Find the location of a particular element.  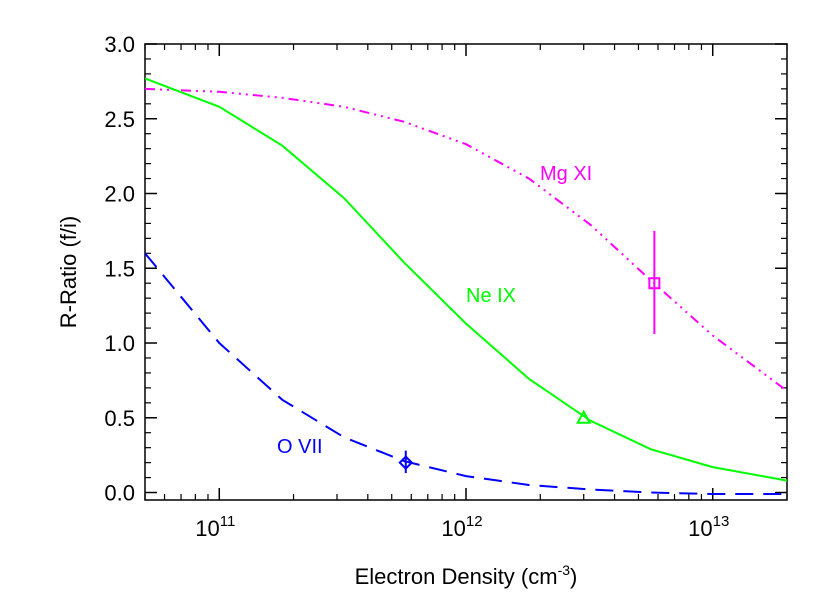

y-tick-label: 3.0 is located at coordinates (119, 44).